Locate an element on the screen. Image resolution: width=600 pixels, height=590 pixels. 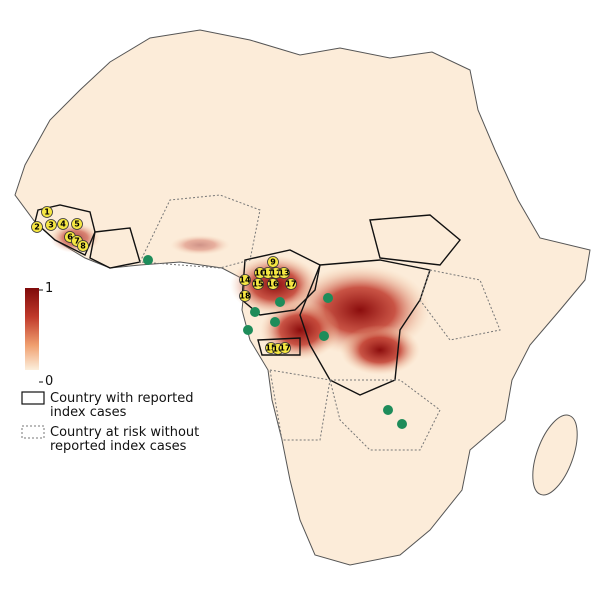
color-scale is located at coordinates (32, 329).